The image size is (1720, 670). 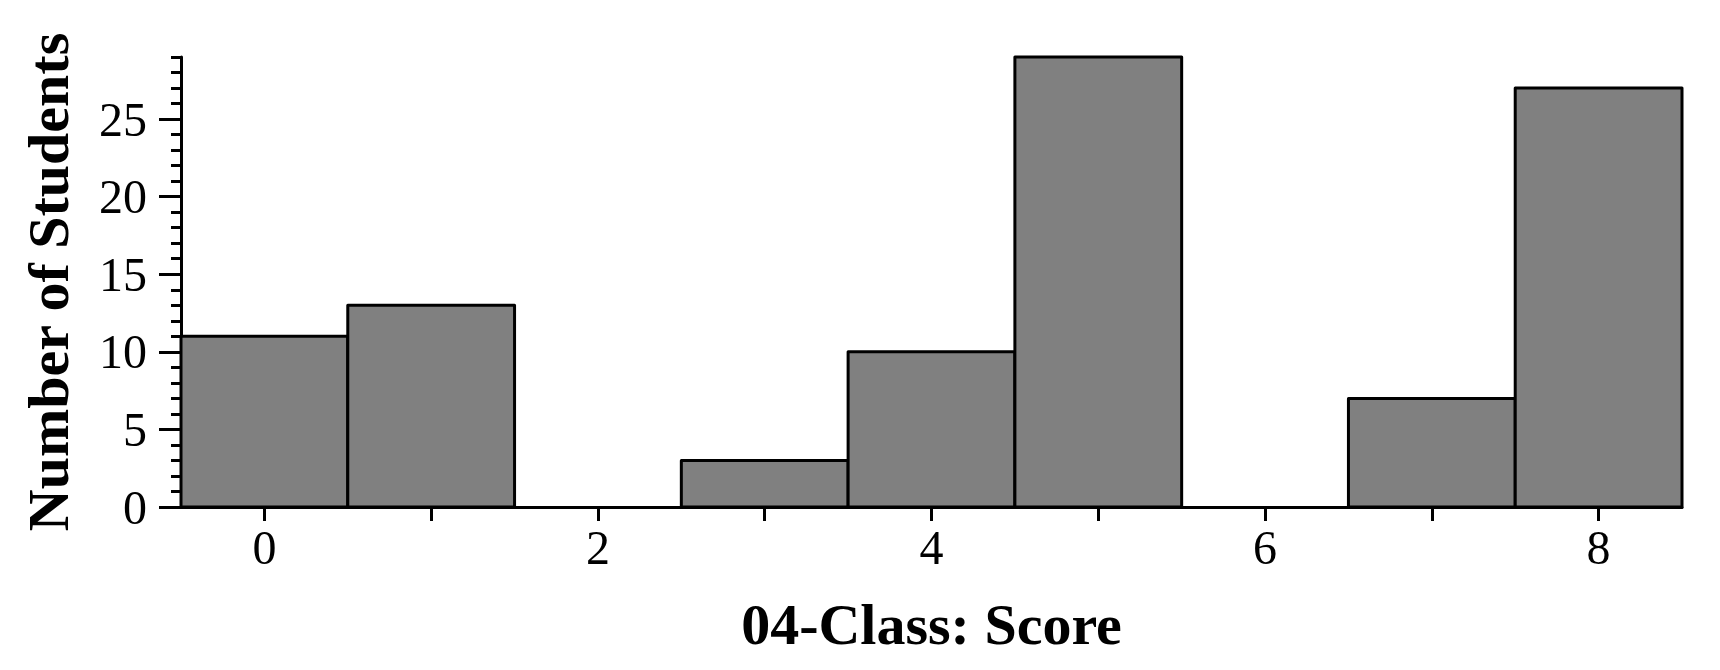 What do you see at coordinates (1265, 547) in the screenshot?
I see `x-tick-label: 6` at bounding box center [1265, 547].